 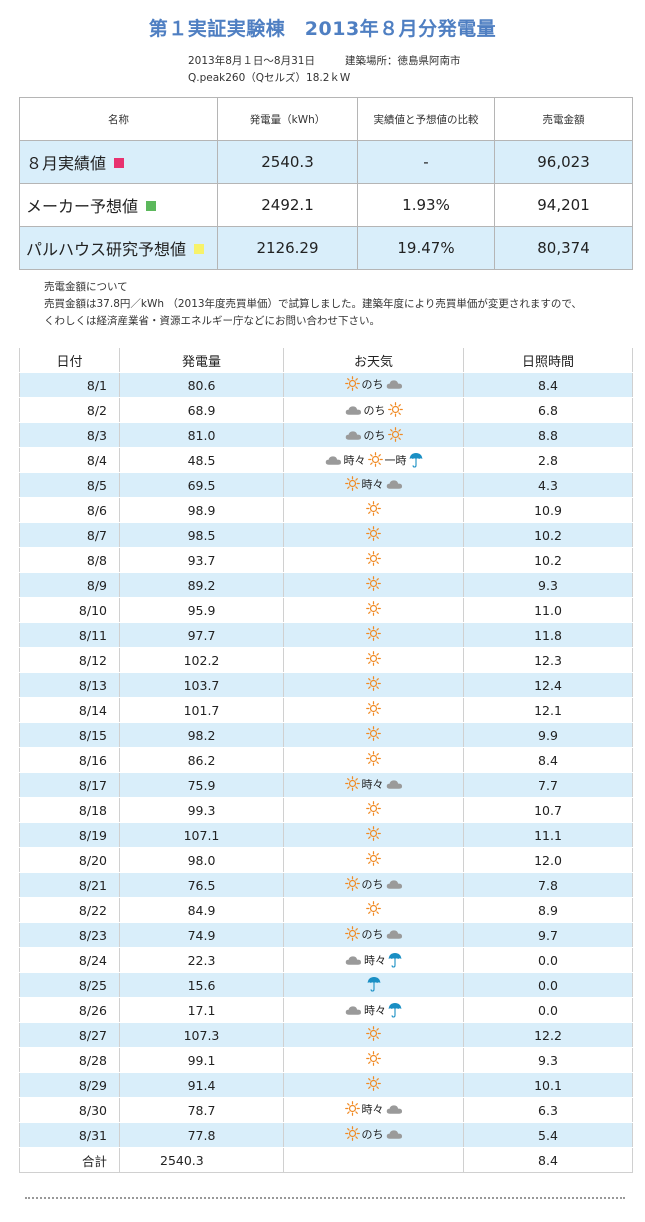 I want to click on daily-date: 8/1, so click(x=69, y=385).